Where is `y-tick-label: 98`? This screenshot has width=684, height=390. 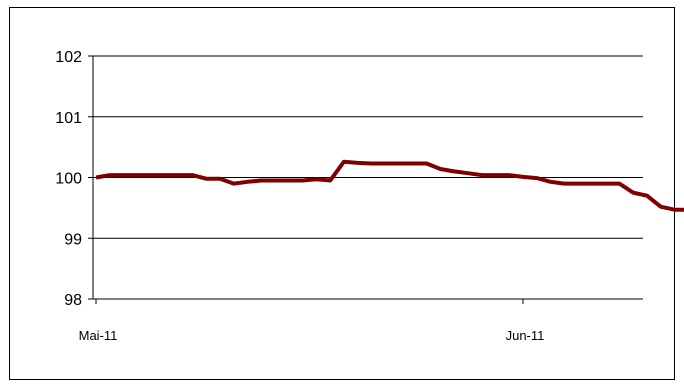 y-tick-label: 98 is located at coordinates (73, 300).